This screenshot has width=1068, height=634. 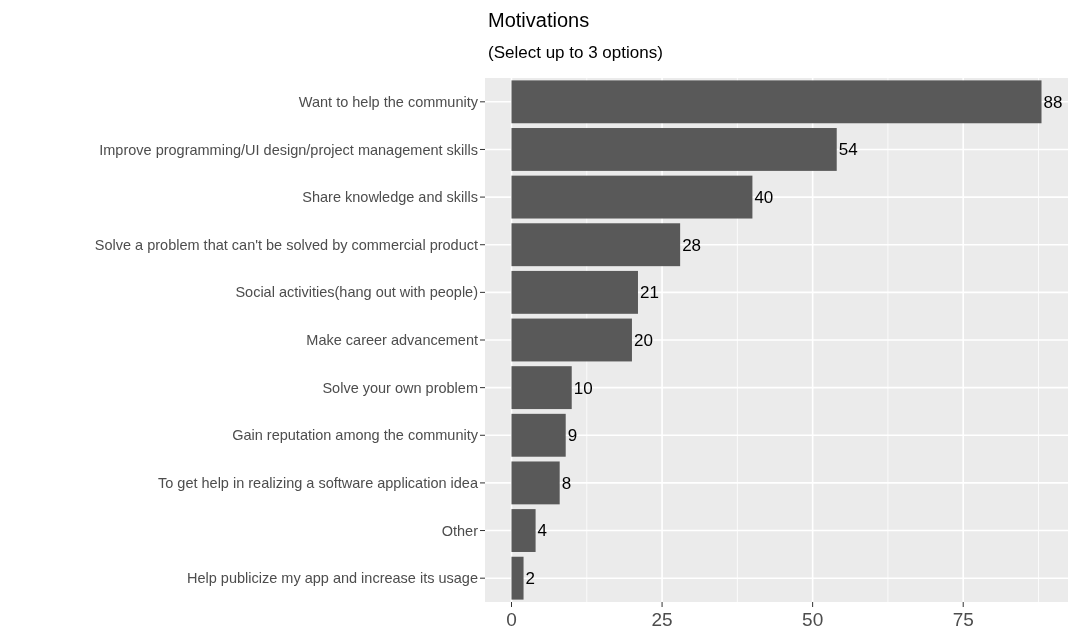 What do you see at coordinates (288, 149) in the screenshot?
I see `y-tick-label: Improve programming/UI design/project management skills` at bounding box center [288, 149].